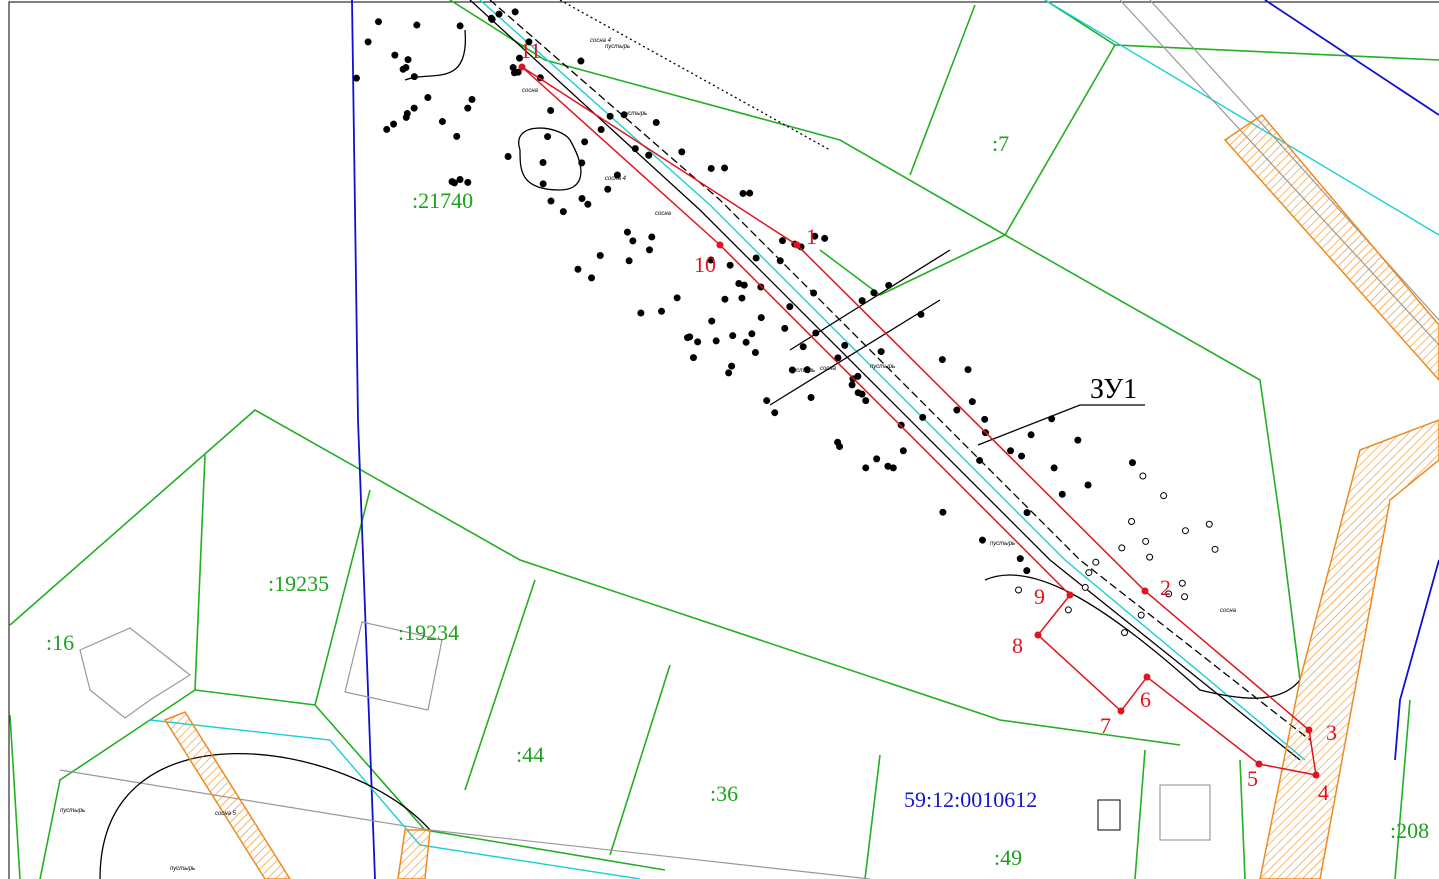 Image resolution: width=1439 pixels, height=879 pixels. What do you see at coordinates (1113, 389) in the screenshot?
I see `zone-label: ЗУ1` at bounding box center [1113, 389].